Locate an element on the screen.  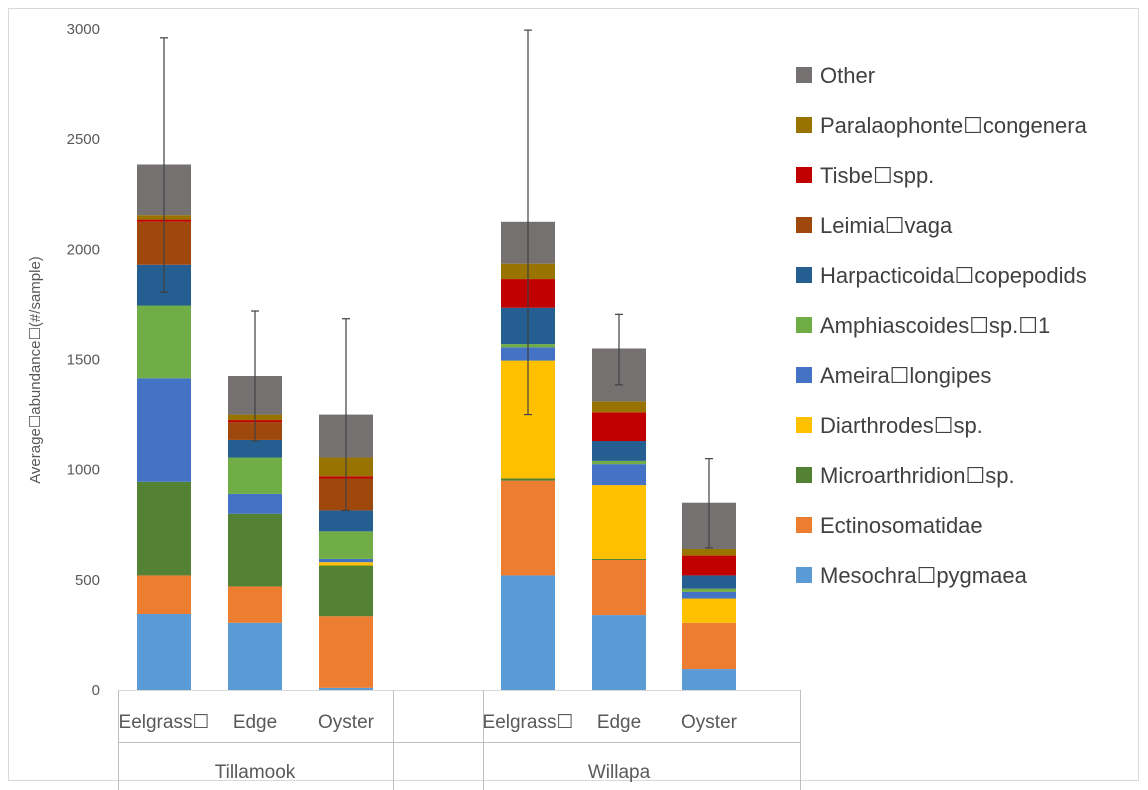
legend-entry-label: Diarthrodes☐sp. is located at coordinates (901, 425).